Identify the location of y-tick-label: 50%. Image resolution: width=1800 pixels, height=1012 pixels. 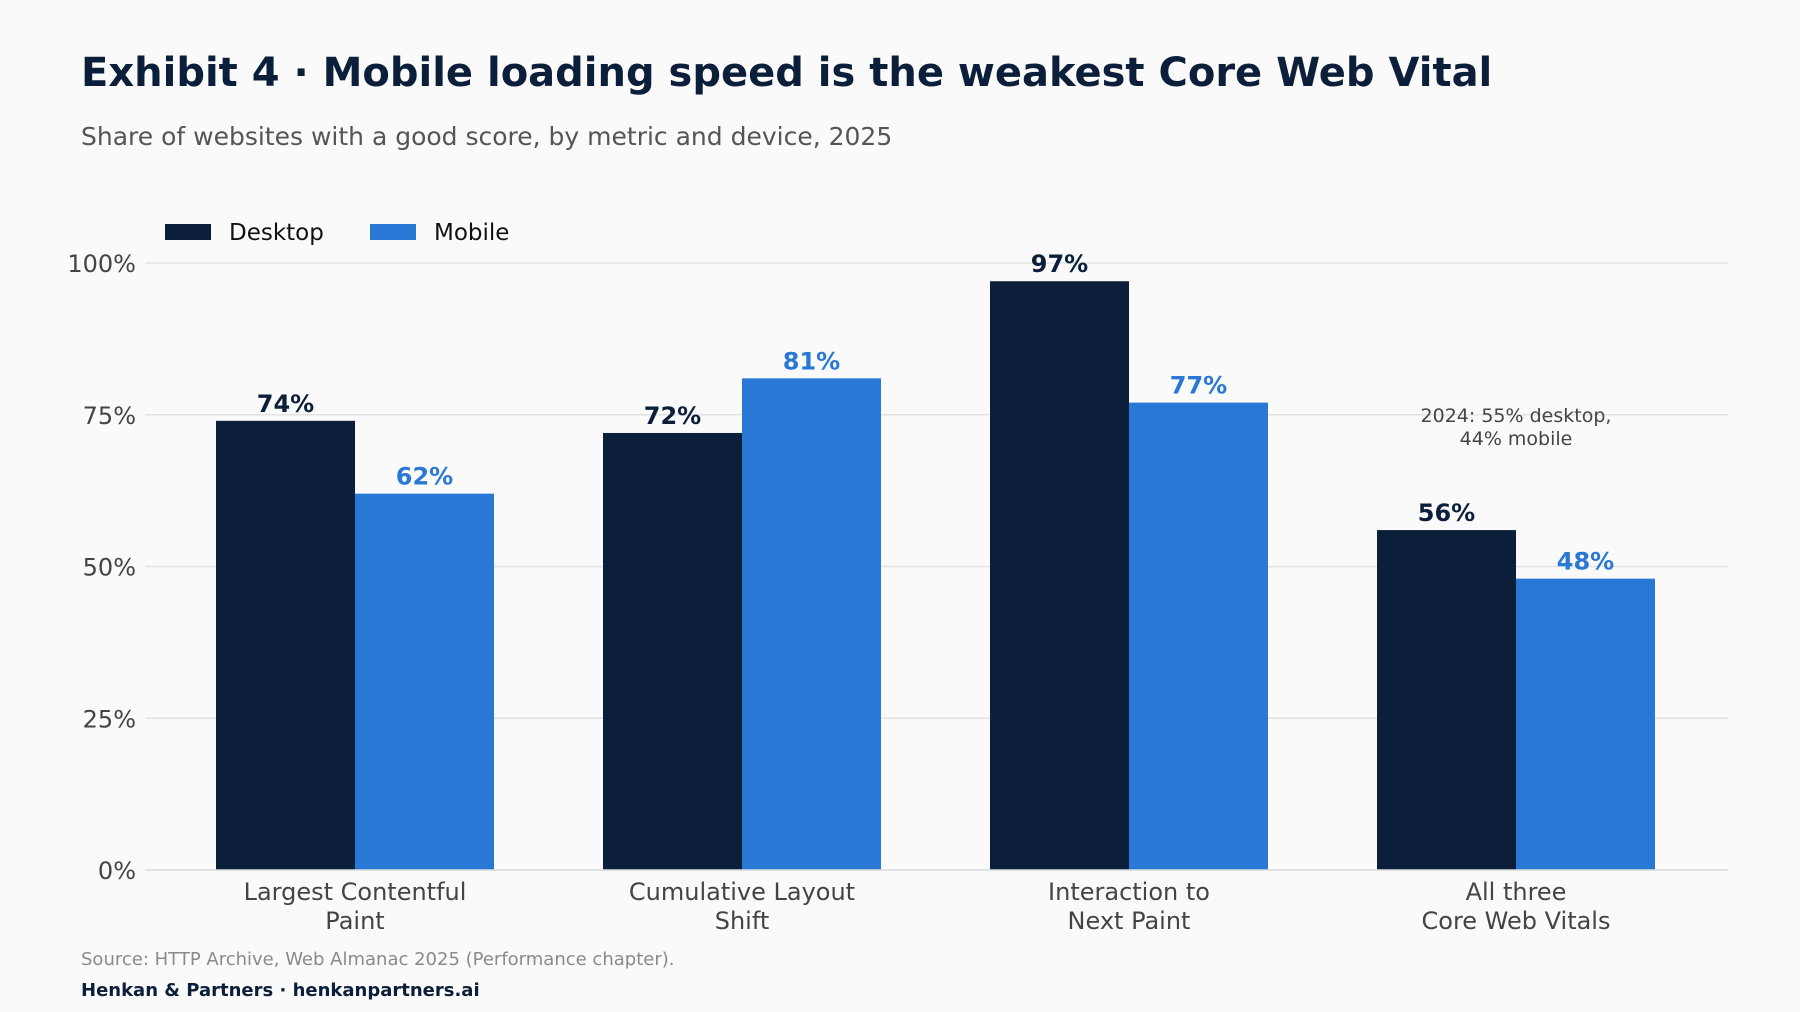
(109, 568).